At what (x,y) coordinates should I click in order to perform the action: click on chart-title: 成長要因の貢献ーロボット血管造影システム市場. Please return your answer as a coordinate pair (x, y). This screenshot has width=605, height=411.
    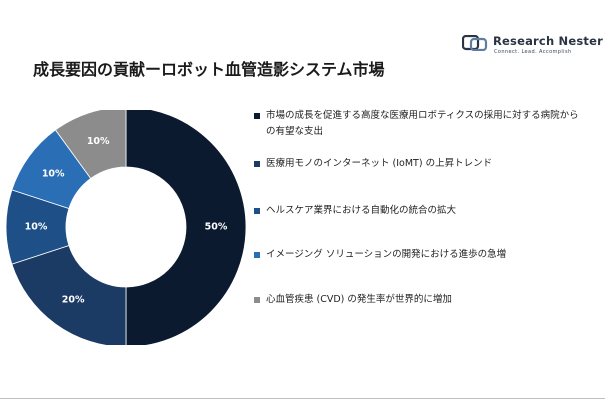
    Looking at the image, I should click on (209, 69).